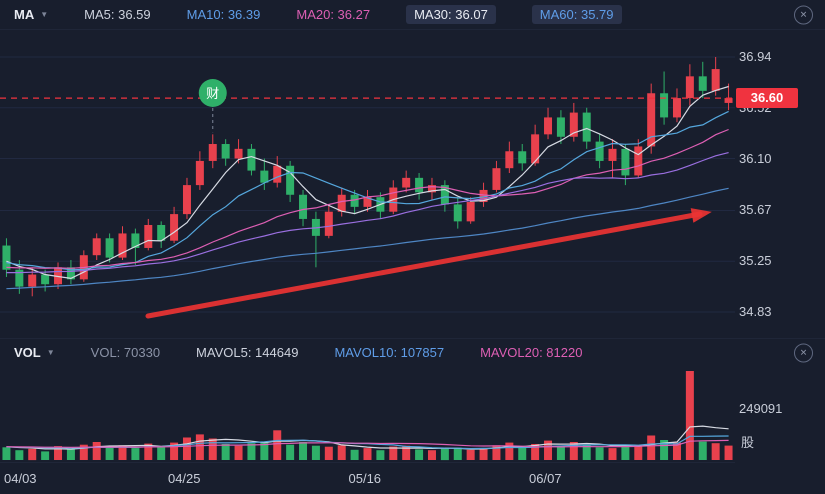 The image size is (825, 494). Describe the element at coordinates (803, 352) in the screenshot. I see `close-vol-indicator-icon: ✕` at that location.